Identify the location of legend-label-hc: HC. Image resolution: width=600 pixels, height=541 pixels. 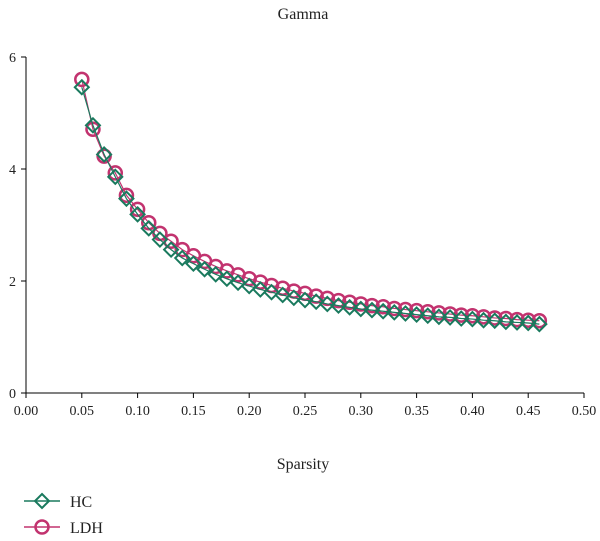
(81, 502).